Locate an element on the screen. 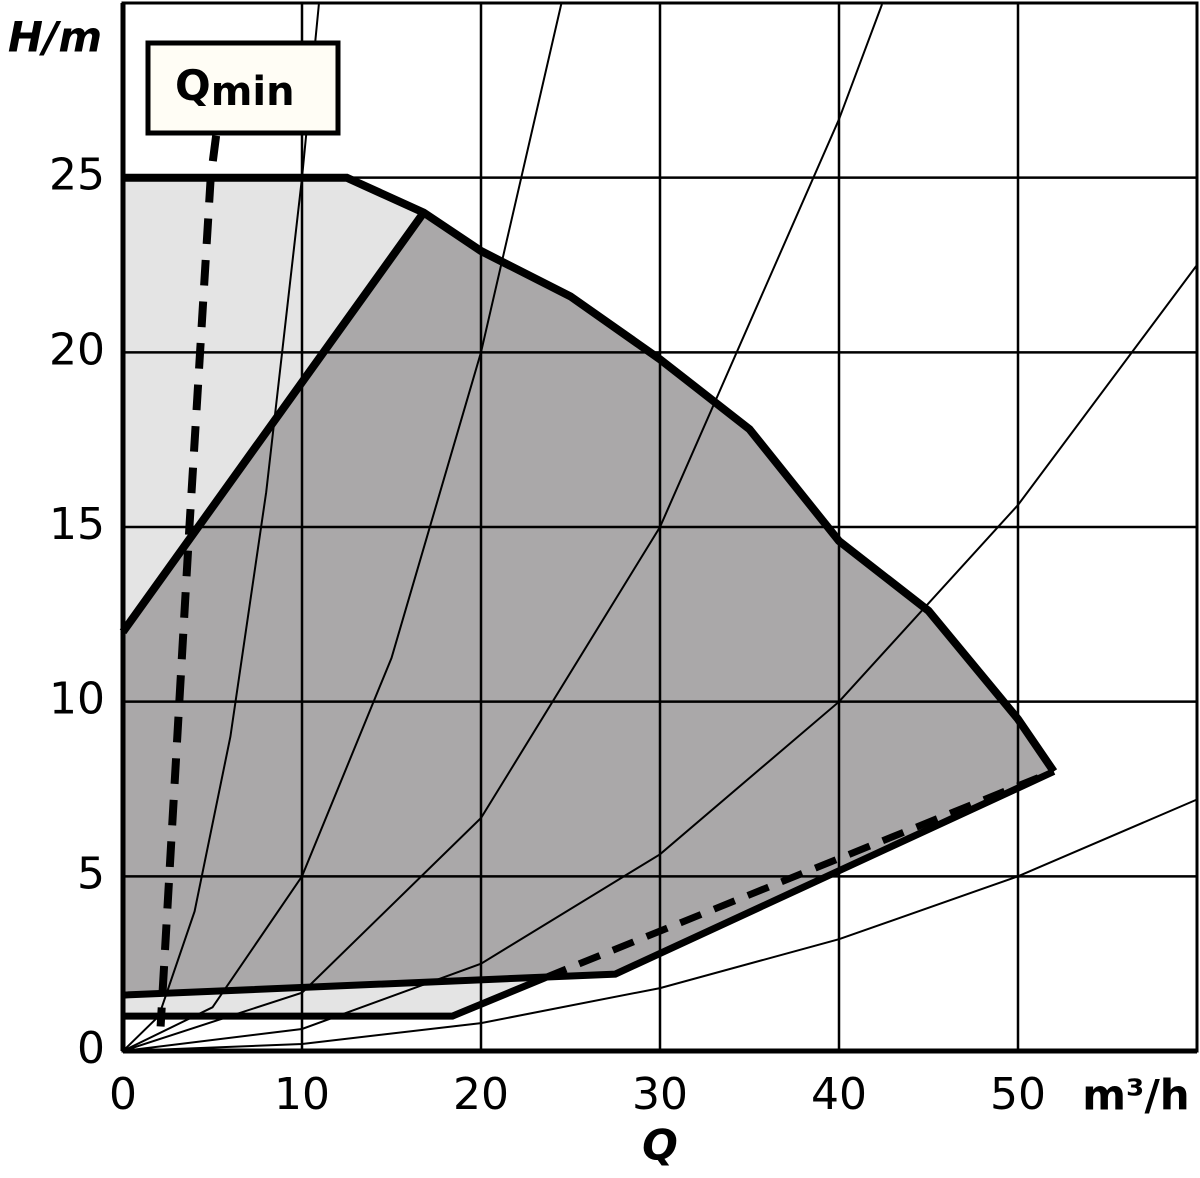 This screenshot has height=1178, width=1200. x-axis-label: Q is located at coordinates (660, 1145).